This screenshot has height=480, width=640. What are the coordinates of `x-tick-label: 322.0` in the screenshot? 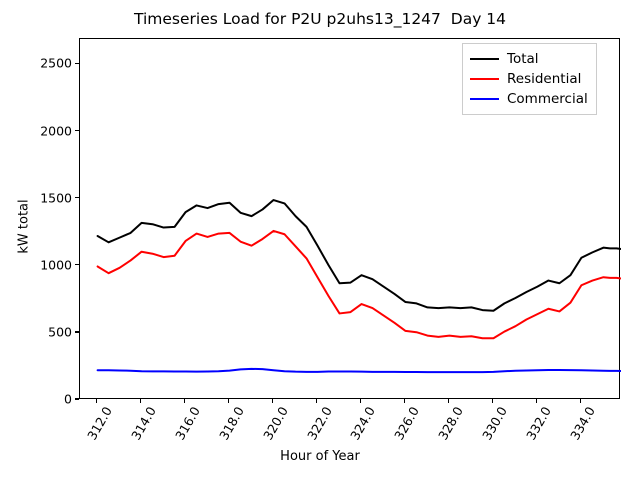 It's located at (319, 423).